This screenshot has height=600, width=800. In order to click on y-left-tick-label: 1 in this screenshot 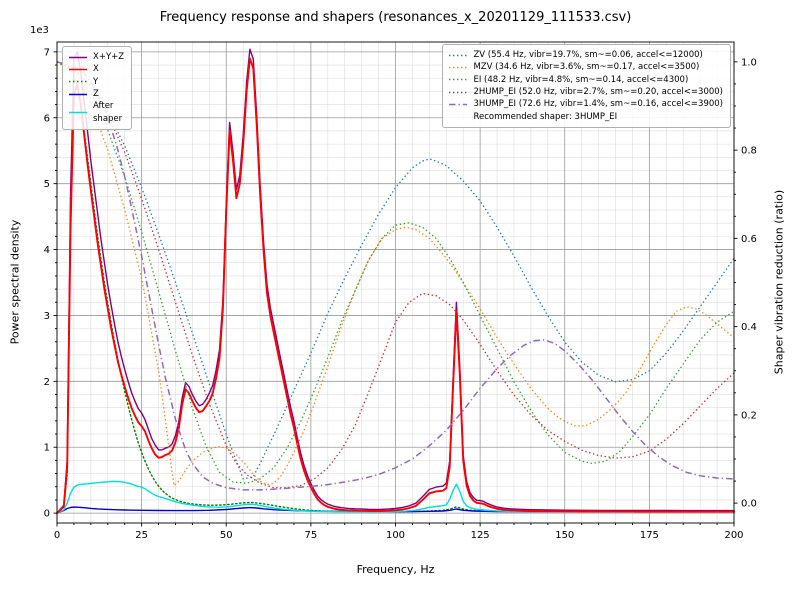, I will do `click(47, 448)`.